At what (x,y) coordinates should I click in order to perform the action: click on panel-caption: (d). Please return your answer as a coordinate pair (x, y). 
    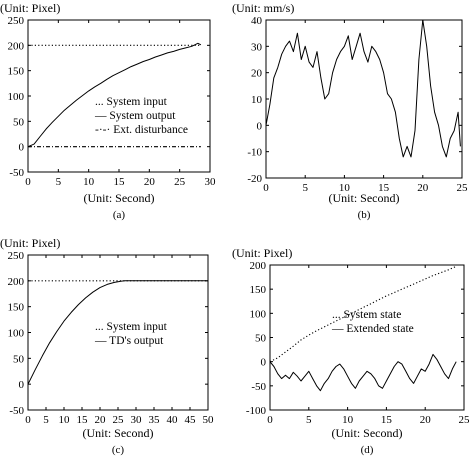
    Looking at the image, I should click on (367, 450).